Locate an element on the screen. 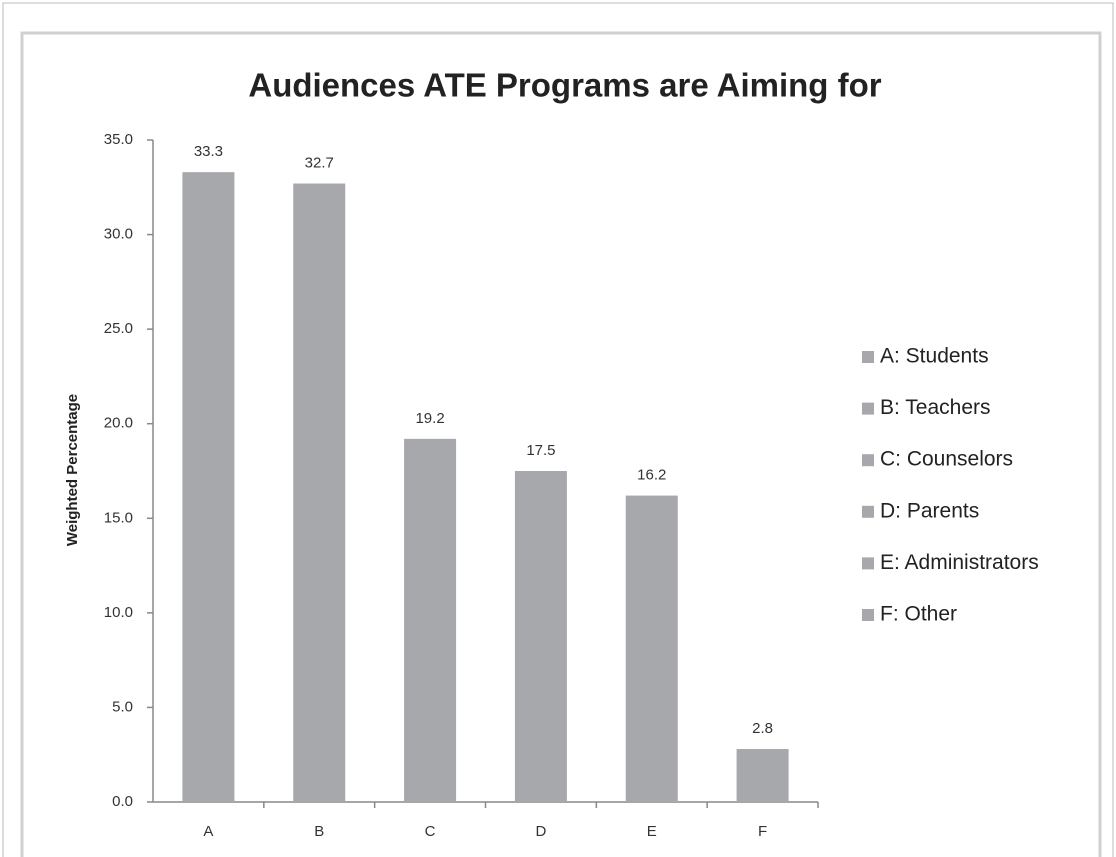  legend-label: C: Counselors is located at coordinates (946, 459).